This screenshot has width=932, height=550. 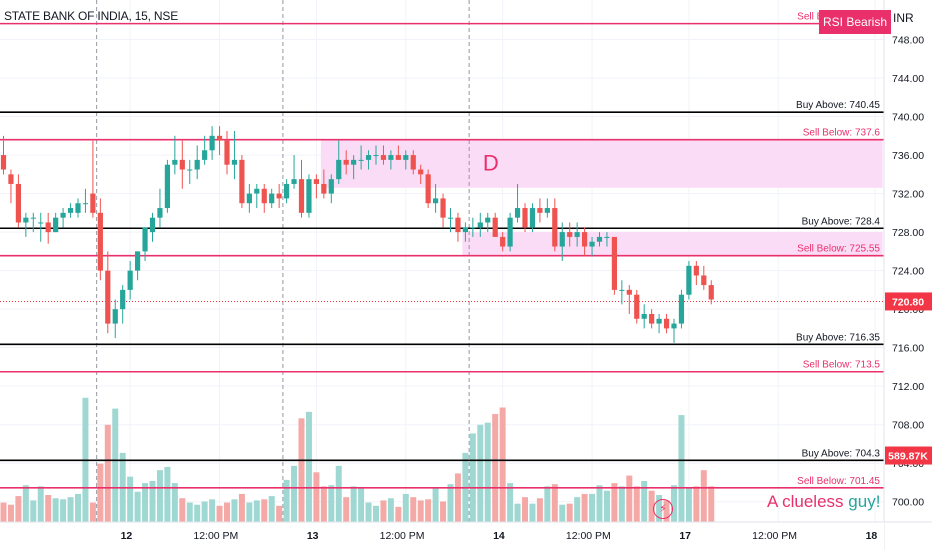 What do you see at coordinates (908, 457) in the screenshot?
I see `volume-value-label: 589.87K` at bounding box center [908, 457].